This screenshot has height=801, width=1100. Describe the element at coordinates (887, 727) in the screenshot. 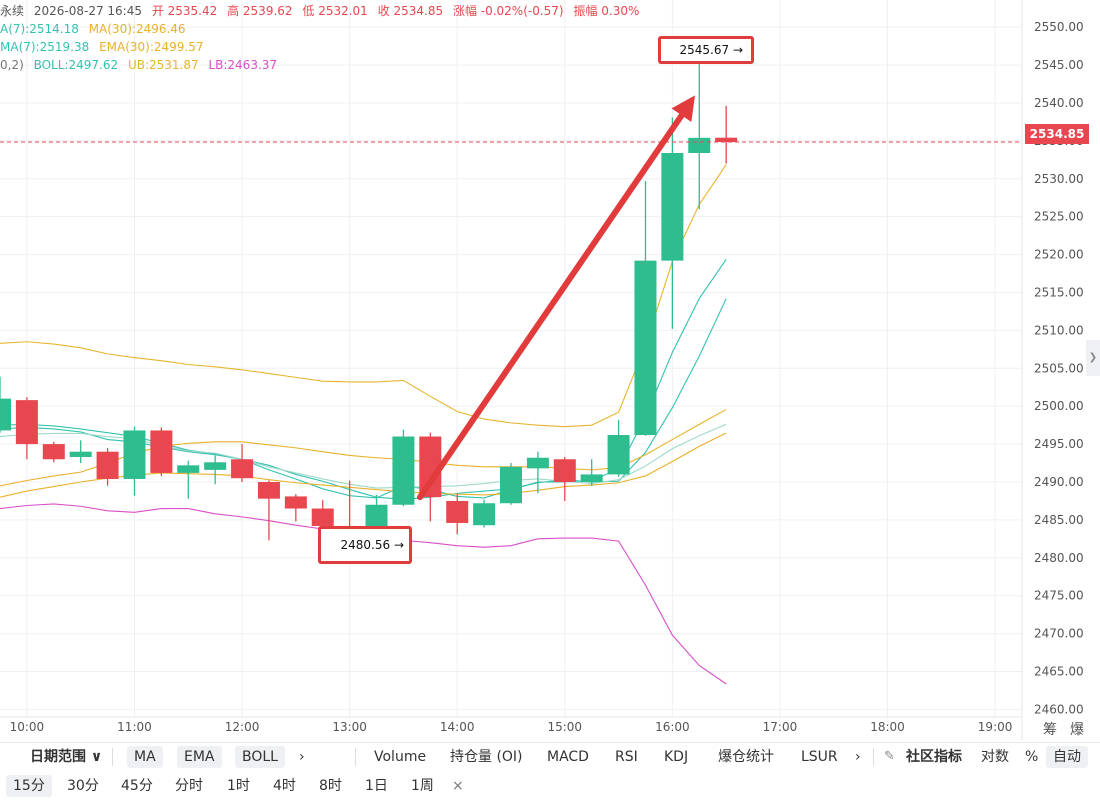

I see `x-tick-label: 18:00` at that location.